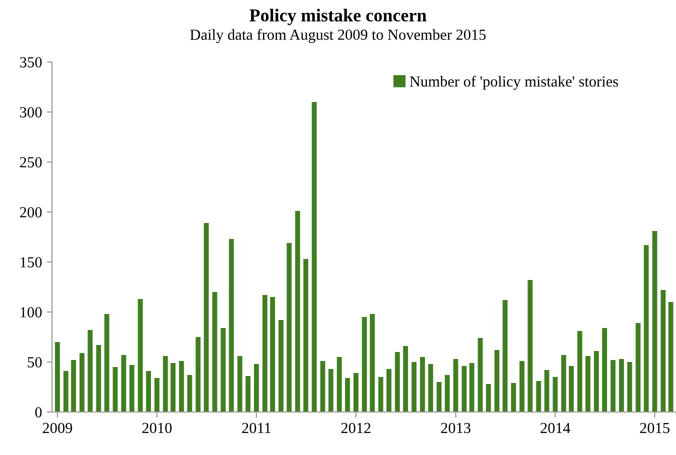 The width and height of the screenshot is (676, 455). Describe the element at coordinates (338, 36) in the screenshot. I see `chart-subtitle: Daily data from August 2009 to November 2015` at that location.